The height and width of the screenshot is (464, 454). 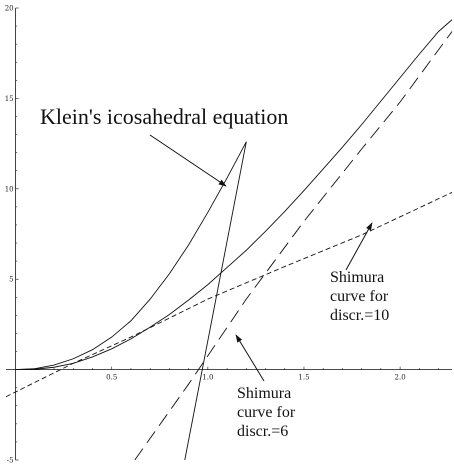 I want to click on y-tick-label: 15, so click(x=9, y=99).